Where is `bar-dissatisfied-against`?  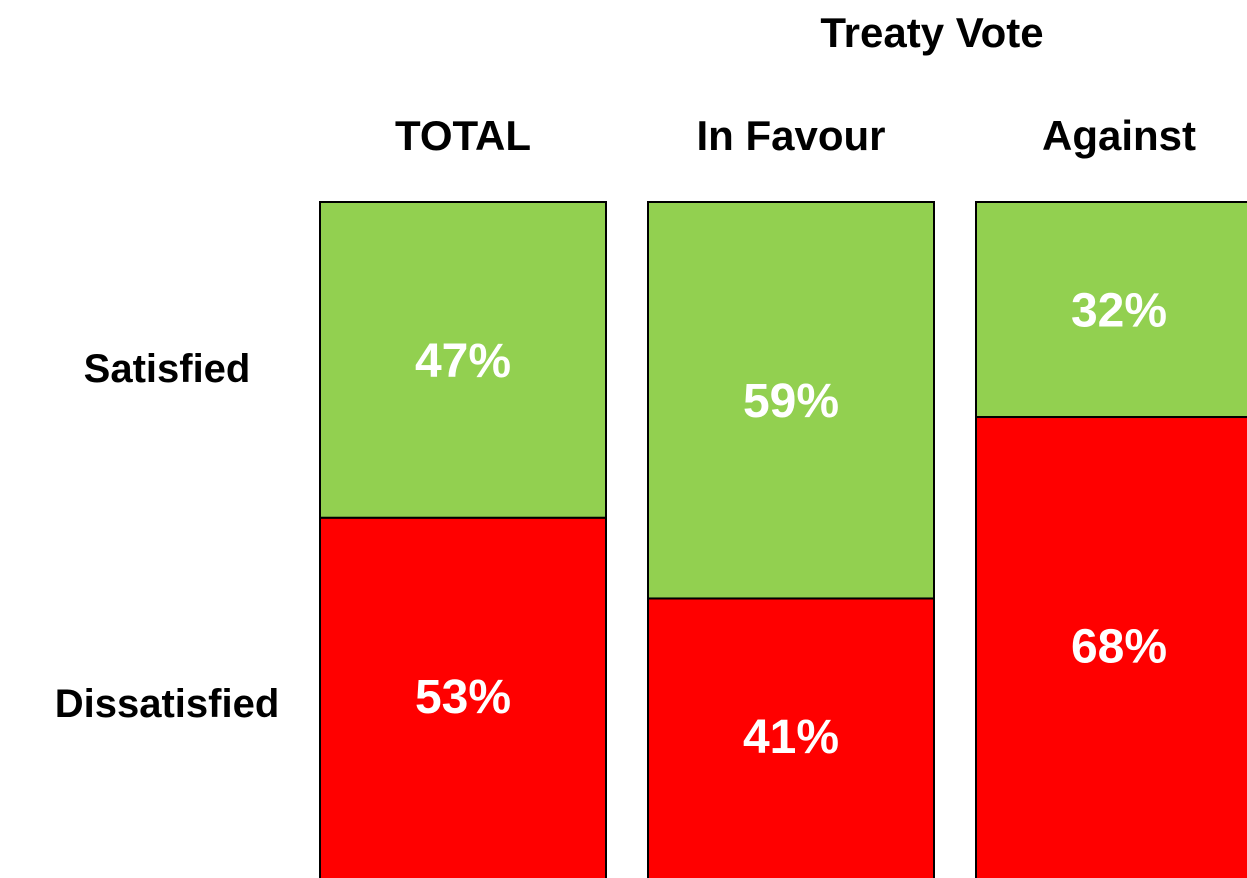
bar-dissatisfied-against is located at coordinates (1111, 647).